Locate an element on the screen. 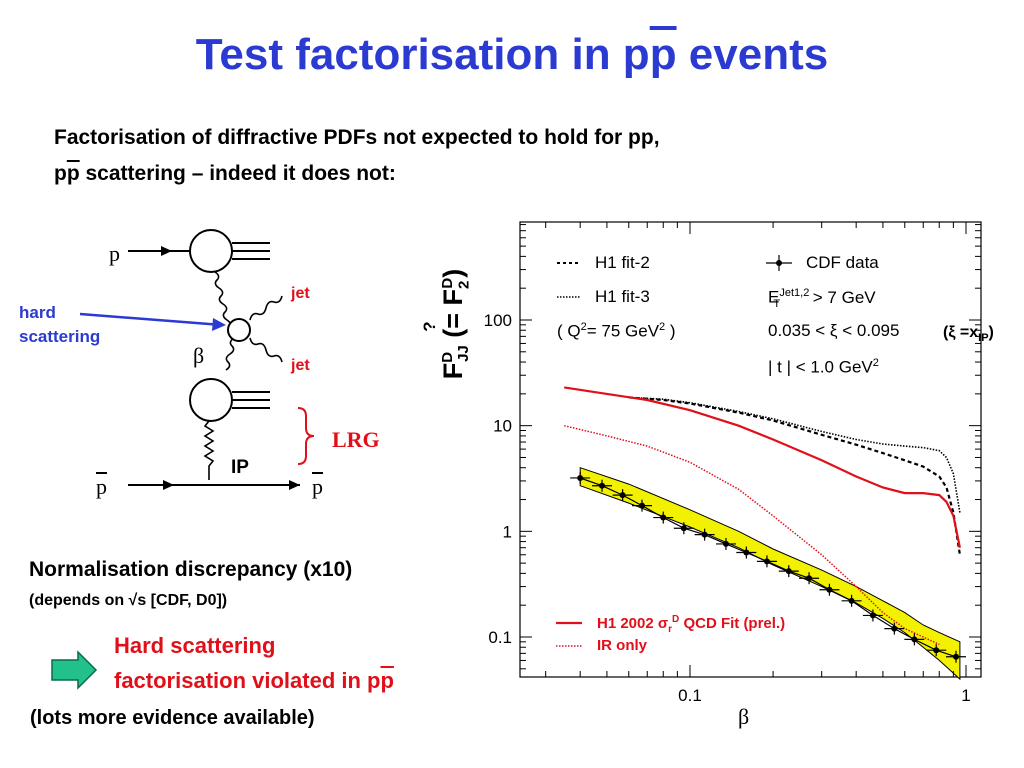 The height and width of the screenshot is (768, 1024). hard-scatter-line-2: factorisation violated in pp is located at coordinates (254, 680).